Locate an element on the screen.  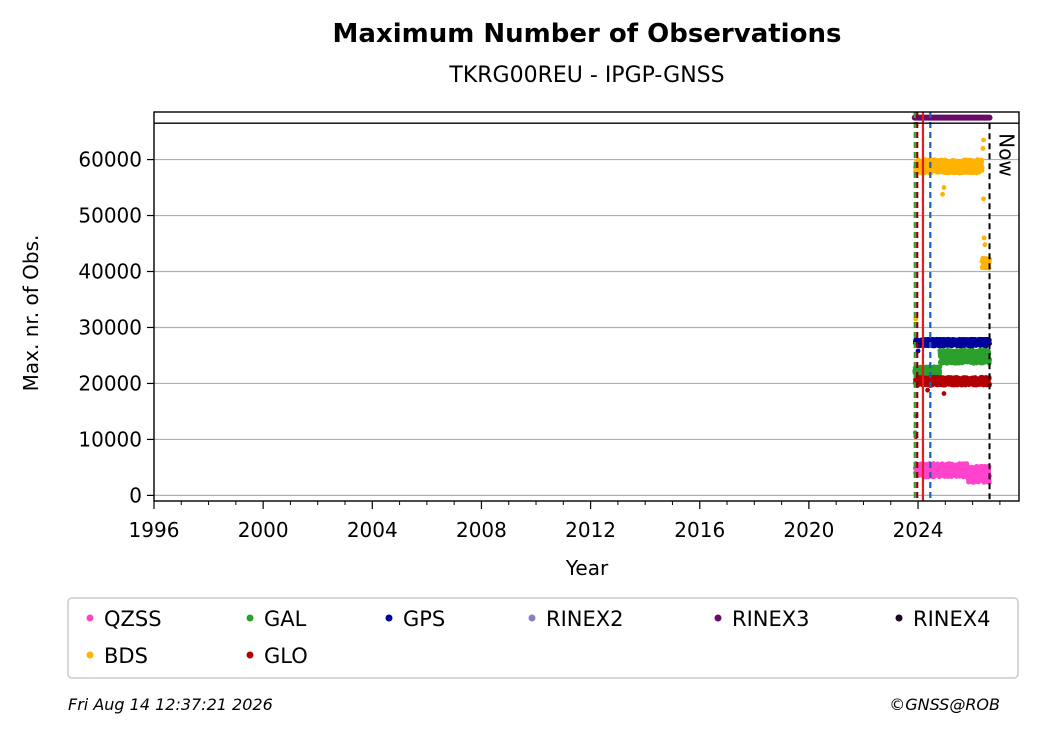
y-tick-label: 40000 is located at coordinates (110, 272).